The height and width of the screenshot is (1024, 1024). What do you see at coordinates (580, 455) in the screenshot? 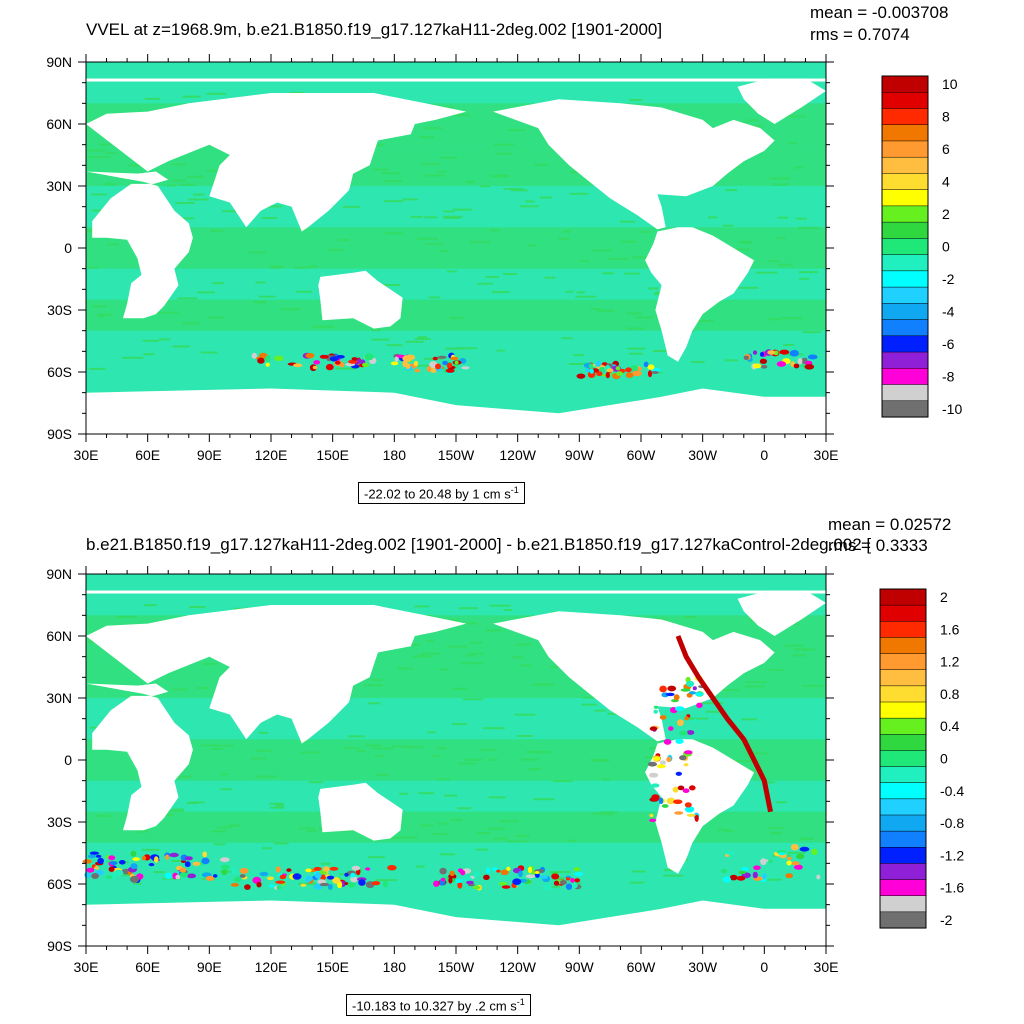
I see `x-tick-label: 90W` at bounding box center [580, 455].